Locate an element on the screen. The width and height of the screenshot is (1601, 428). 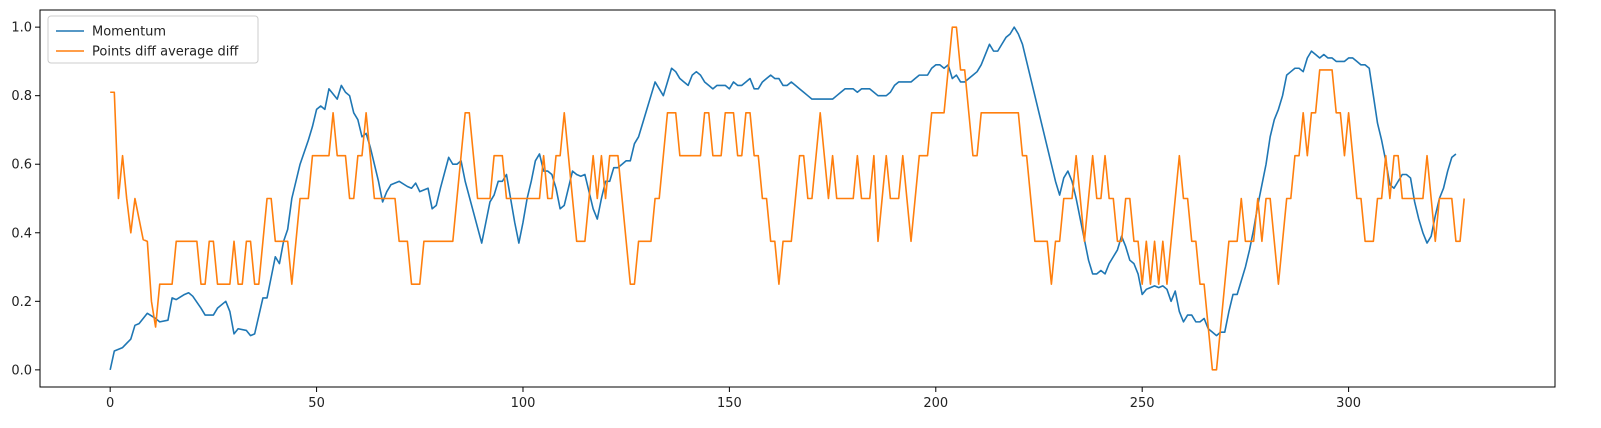
legend: Momentum Points diff average diff is located at coordinates (153, 39).